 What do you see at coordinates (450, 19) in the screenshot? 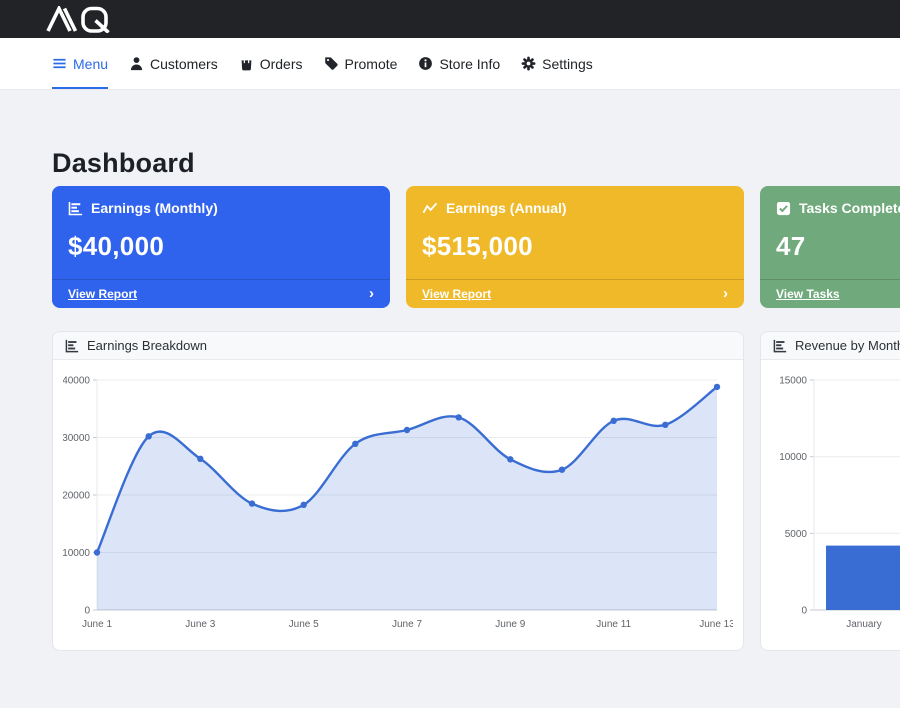
I see `top-bar` at bounding box center [450, 19].